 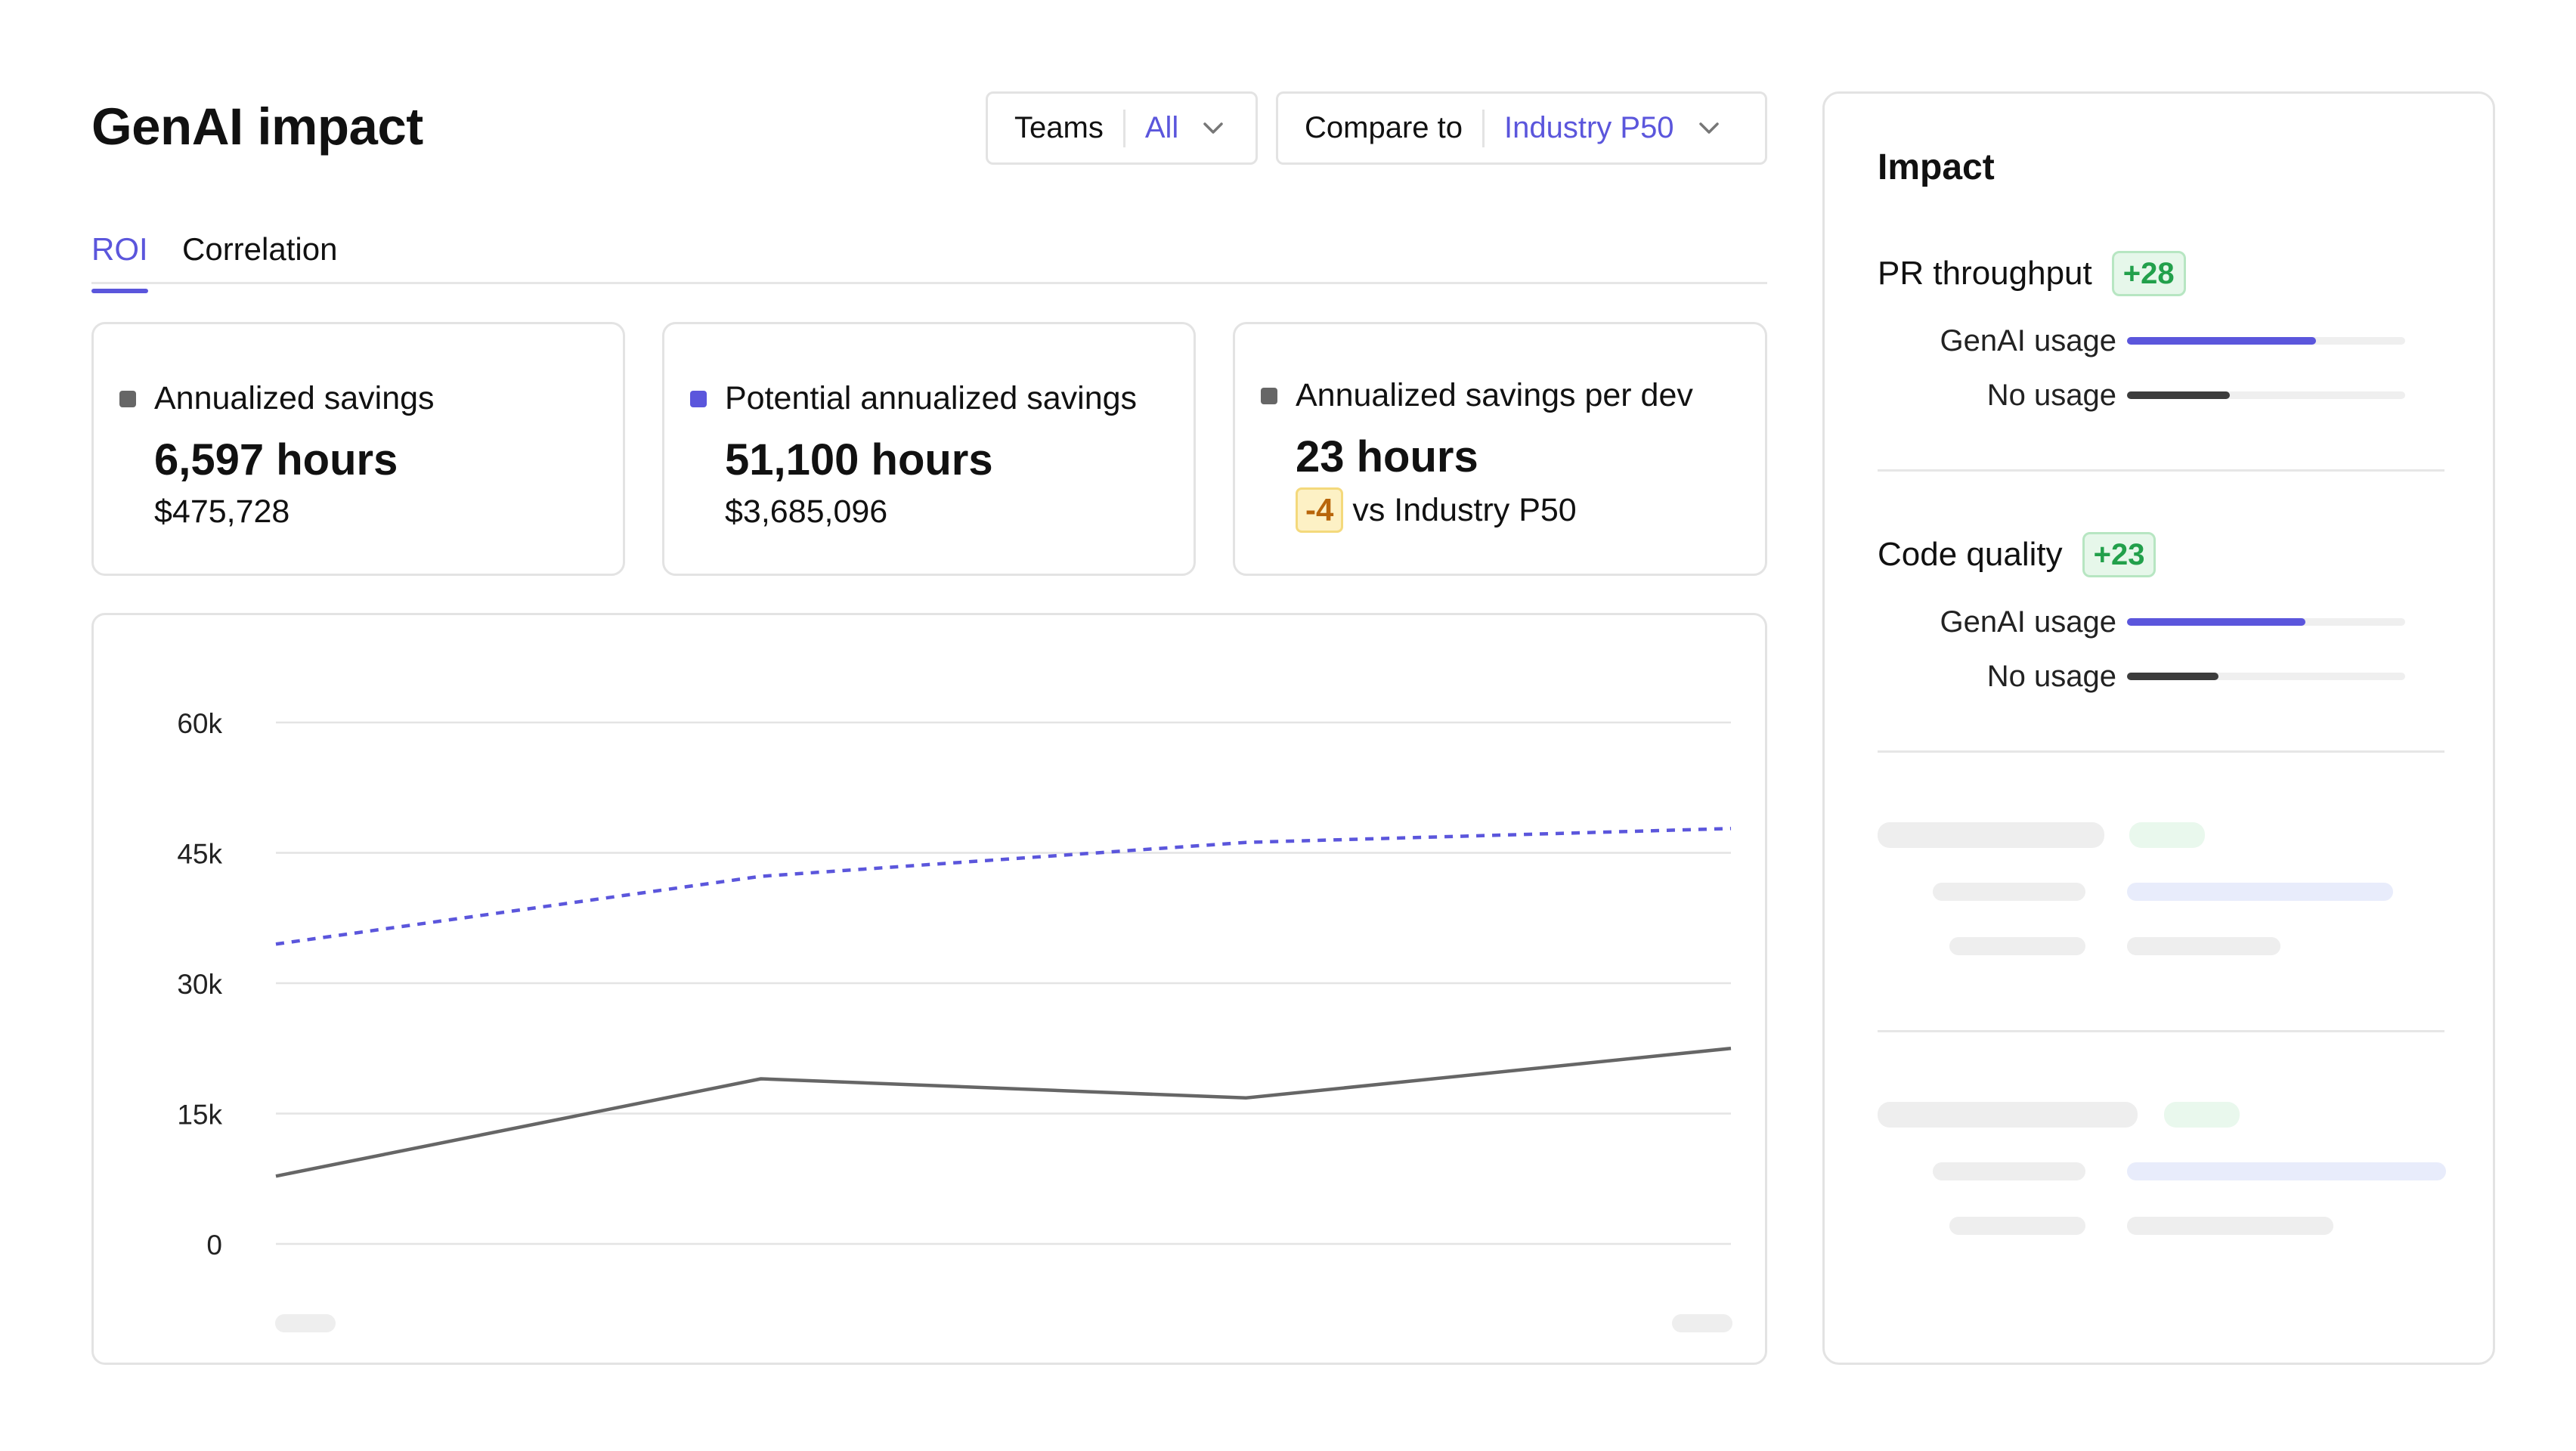 I want to click on series-line-dashed, so click(x=1003, y=887).